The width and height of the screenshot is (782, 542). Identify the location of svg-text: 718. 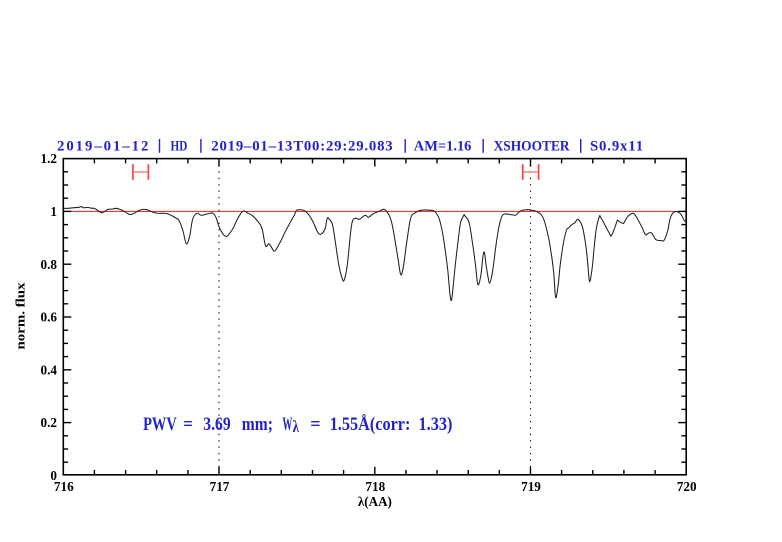
(375, 486).